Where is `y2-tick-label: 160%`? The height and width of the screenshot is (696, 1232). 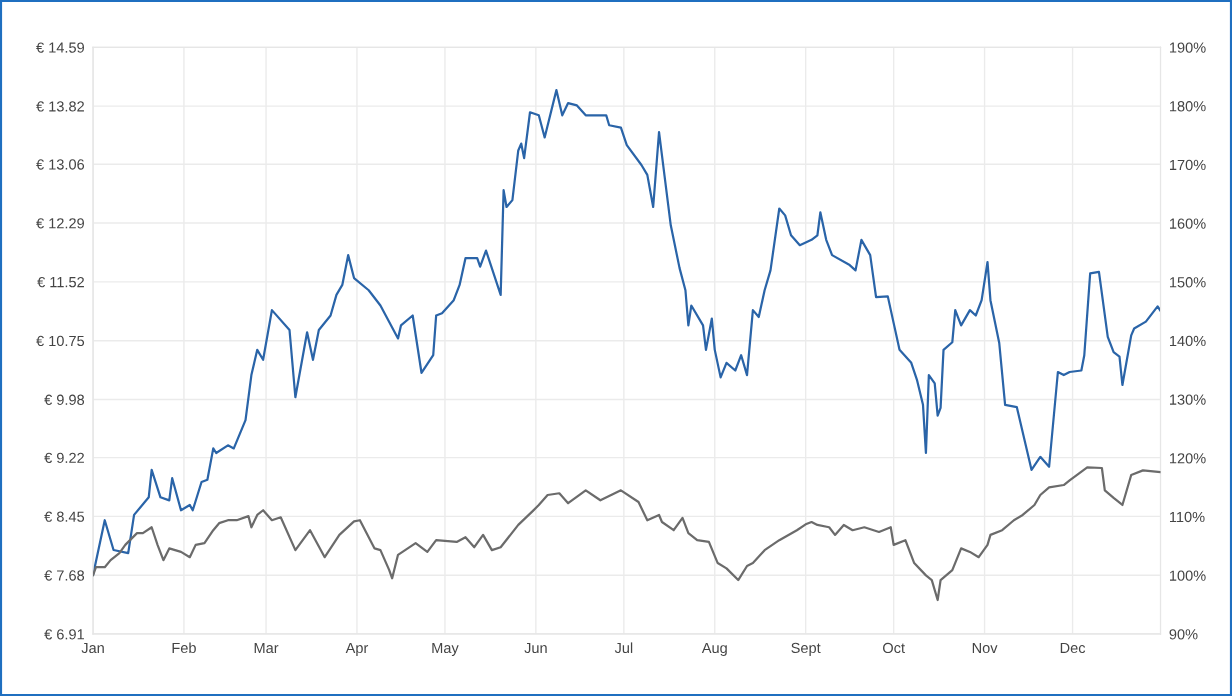 y2-tick-label: 160% is located at coordinates (1187, 223).